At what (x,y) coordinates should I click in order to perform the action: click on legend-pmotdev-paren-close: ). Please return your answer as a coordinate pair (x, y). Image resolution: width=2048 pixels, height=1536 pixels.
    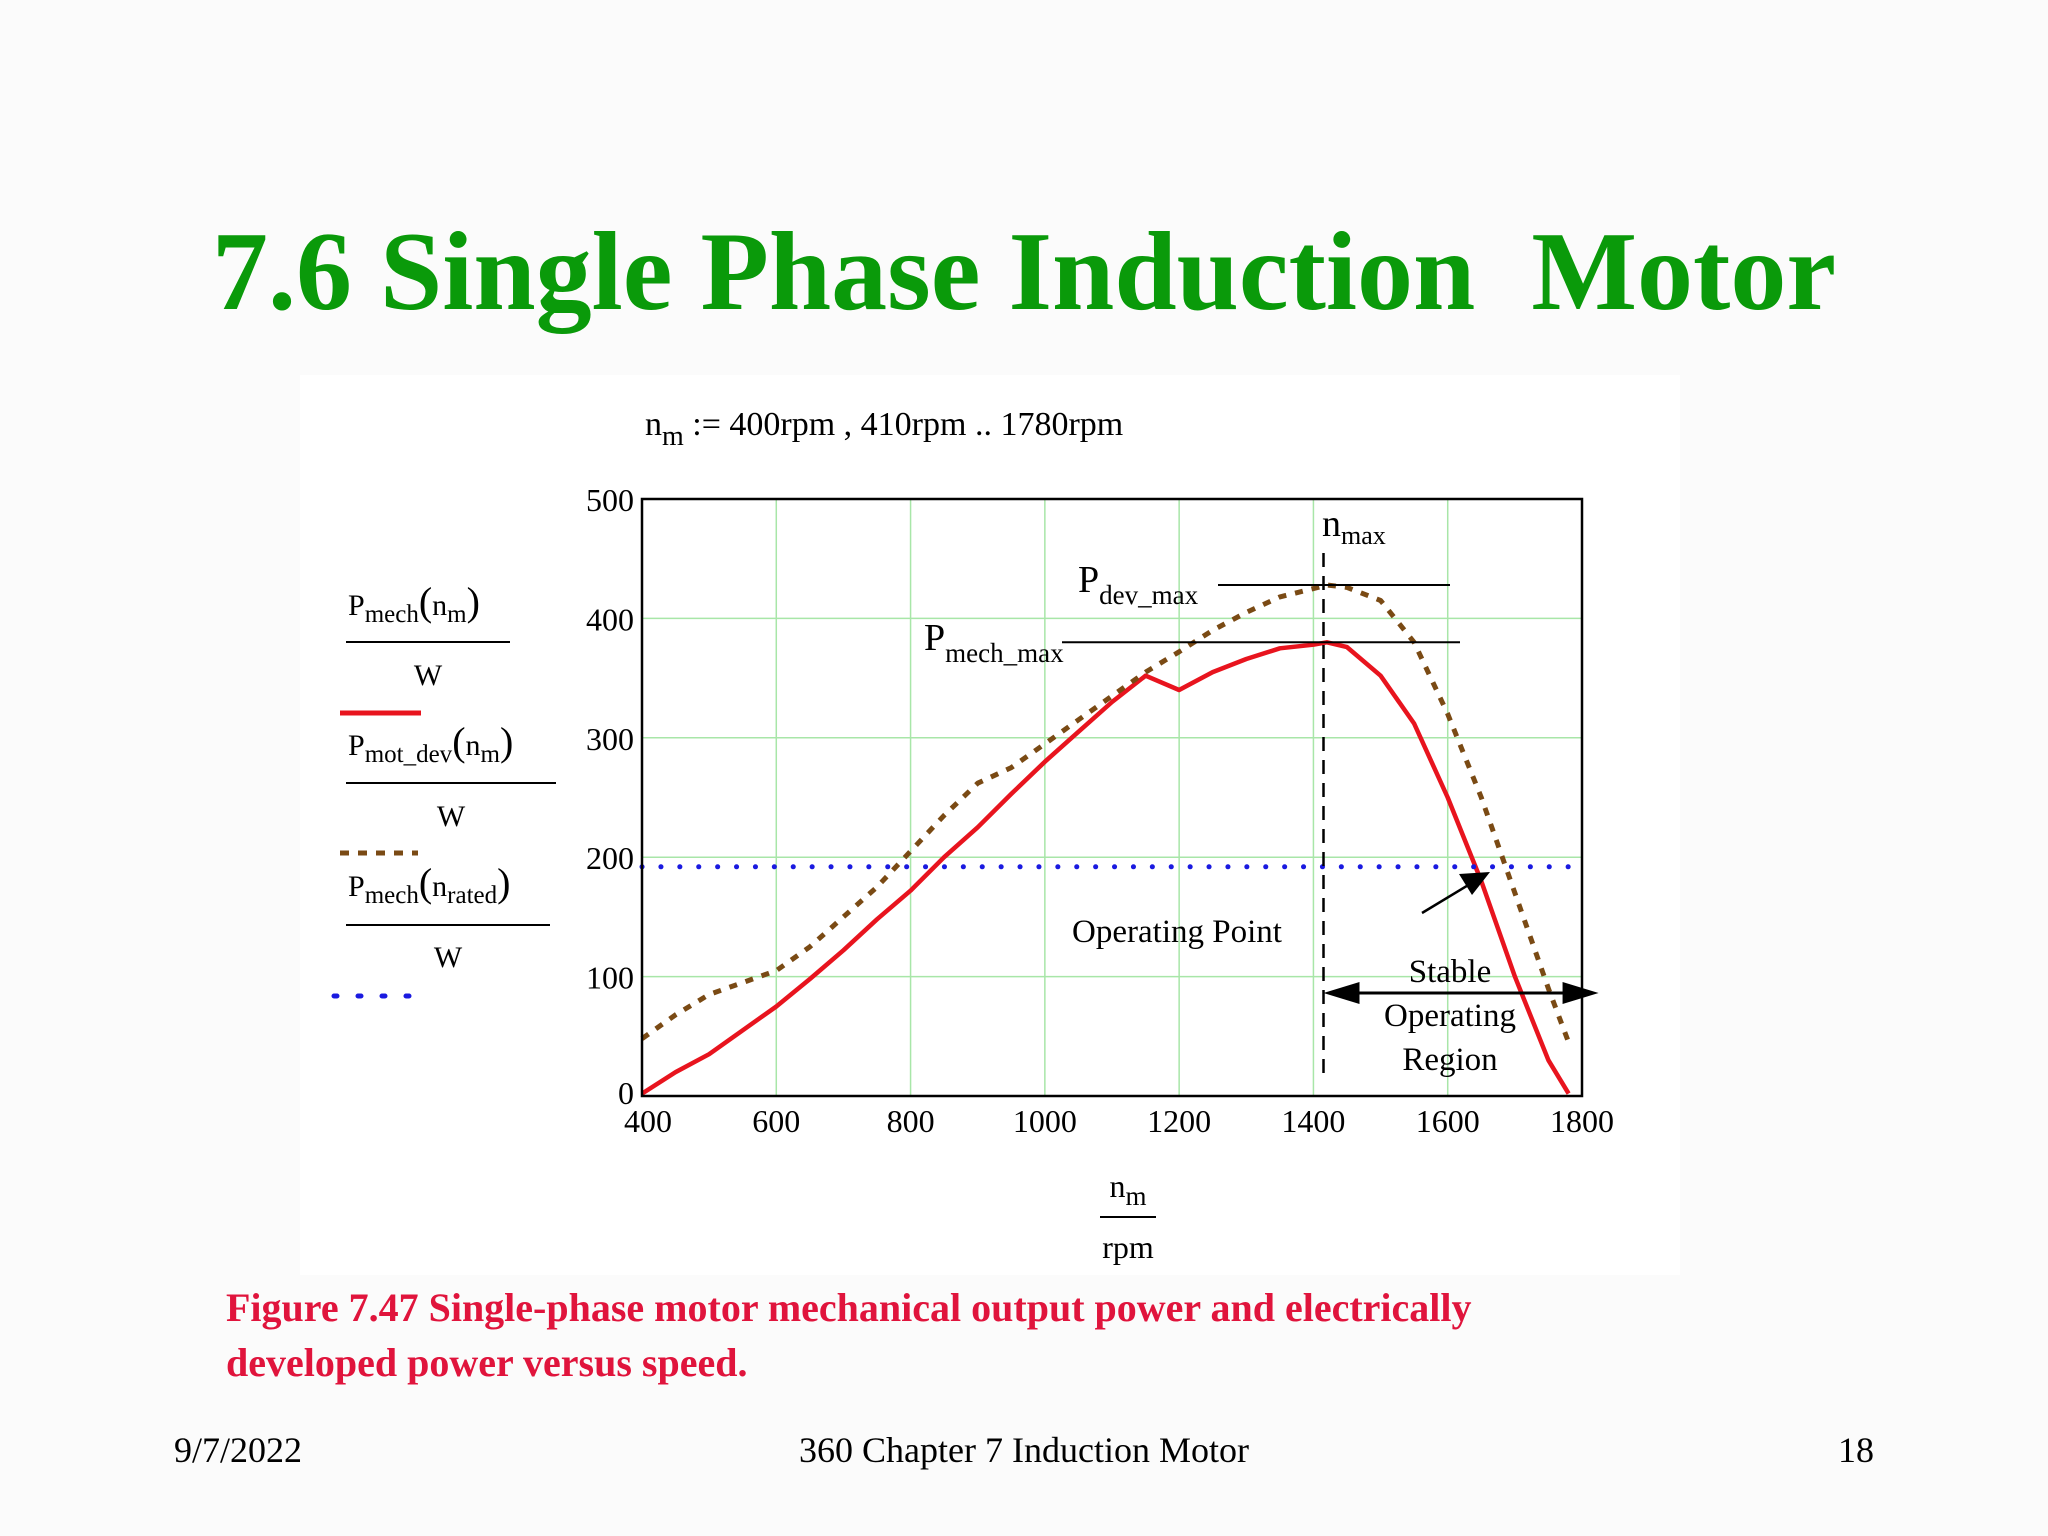
    Looking at the image, I should click on (506, 741).